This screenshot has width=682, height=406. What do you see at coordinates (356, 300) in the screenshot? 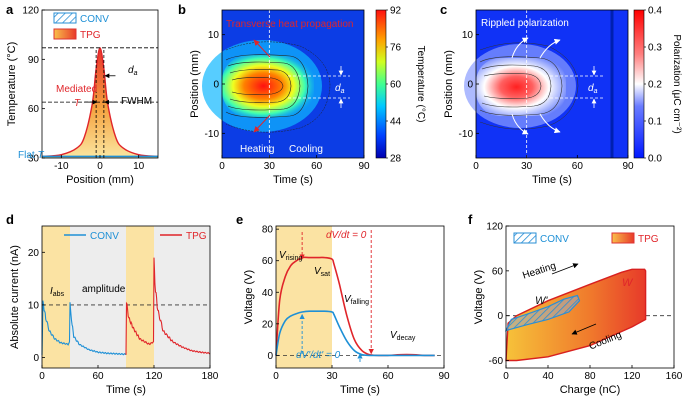
I see `annotation-vfalling: Vfalling` at bounding box center [356, 300].